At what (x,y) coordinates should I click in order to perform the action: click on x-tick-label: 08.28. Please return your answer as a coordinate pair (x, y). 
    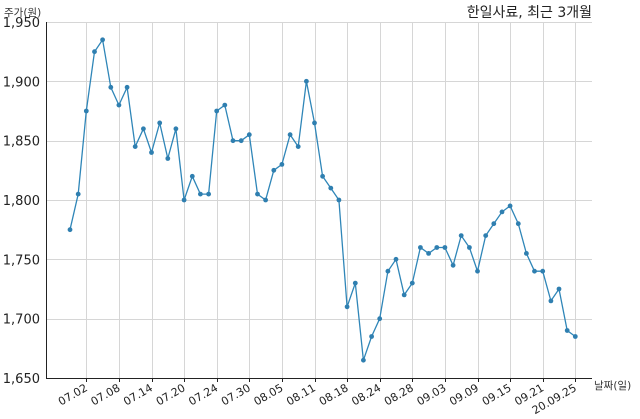
    Looking at the image, I should click on (399, 394).